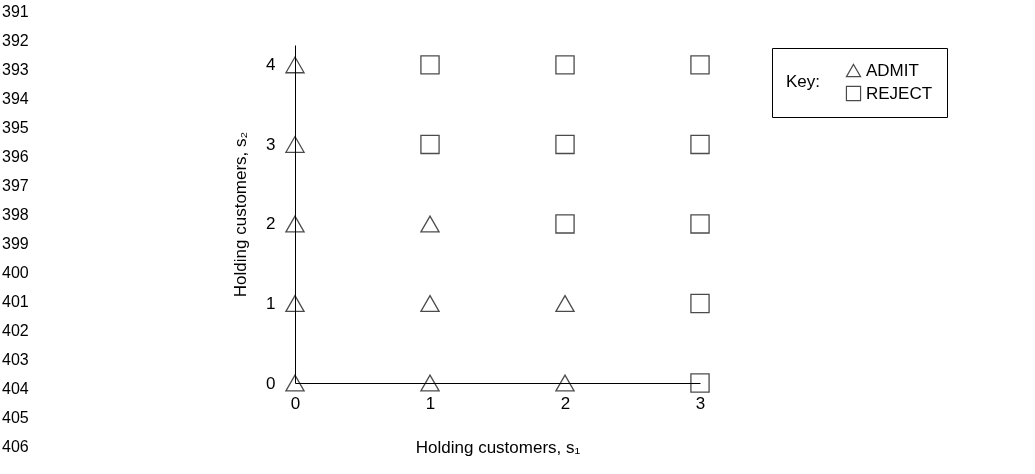 The height and width of the screenshot is (474, 1035). I want to click on text: 403, so click(15, 360).